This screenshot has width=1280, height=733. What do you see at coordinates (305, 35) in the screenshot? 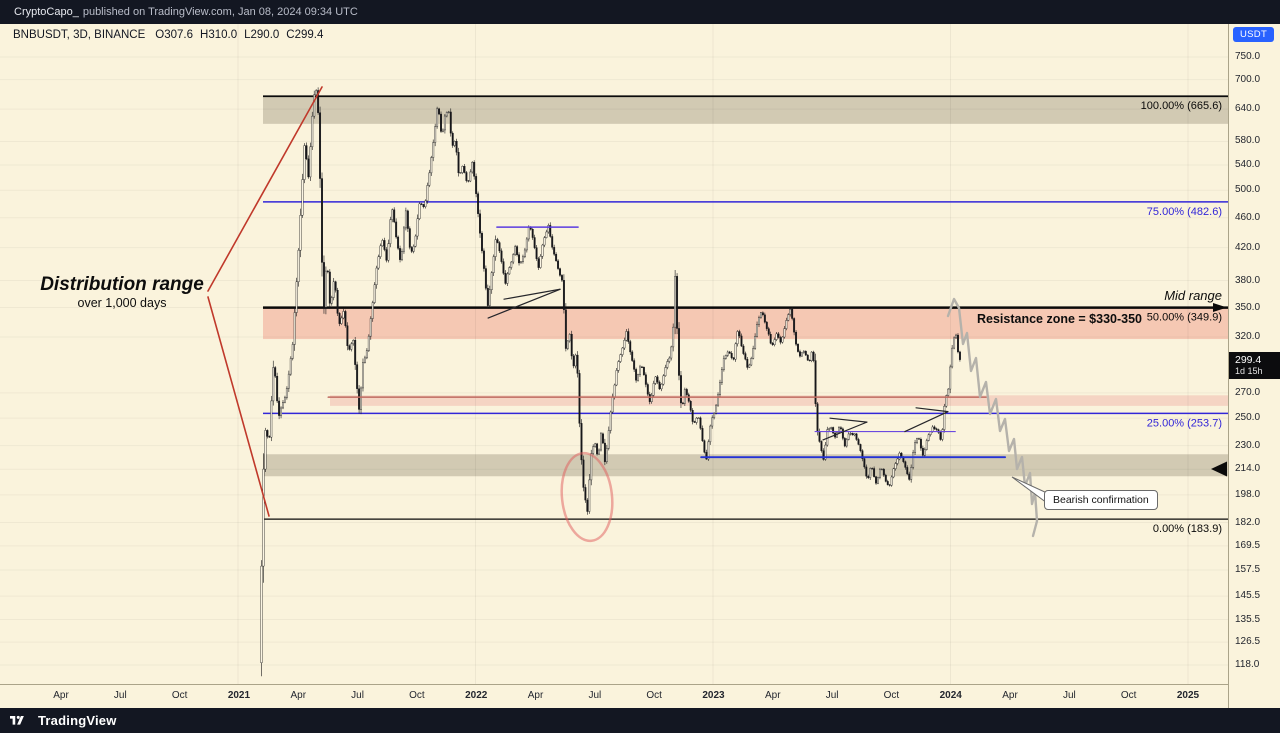
I see `ohlc-close: C299.4` at bounding box center [305, 35].